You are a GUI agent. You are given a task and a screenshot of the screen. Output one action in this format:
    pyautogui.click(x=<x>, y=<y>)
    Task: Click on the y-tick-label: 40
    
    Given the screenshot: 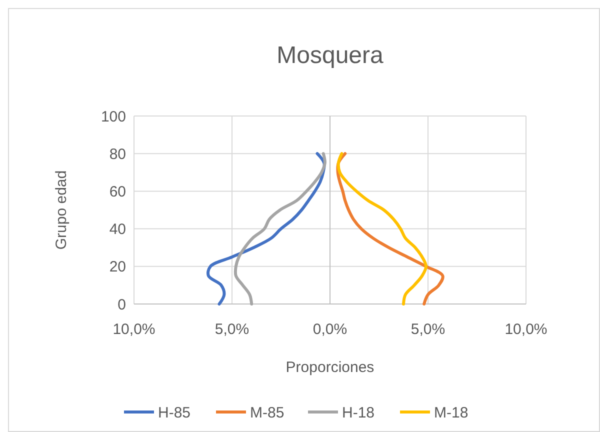 What is the action you would take?
    pyautogui.click(x=117, y=229)
    